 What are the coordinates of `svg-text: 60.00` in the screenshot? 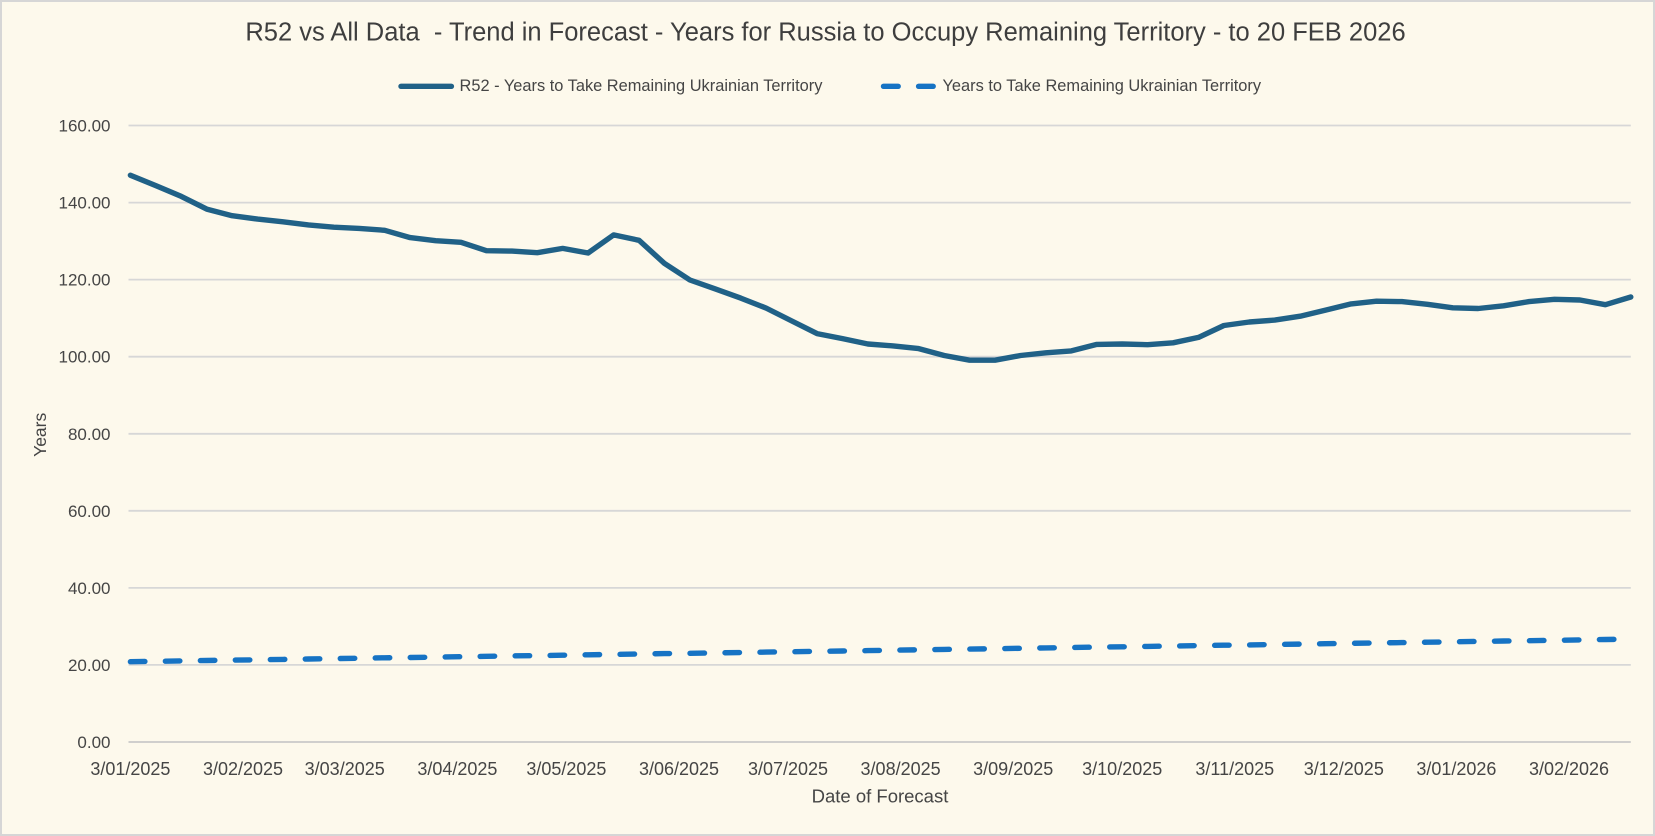 It's located at (89, 511).